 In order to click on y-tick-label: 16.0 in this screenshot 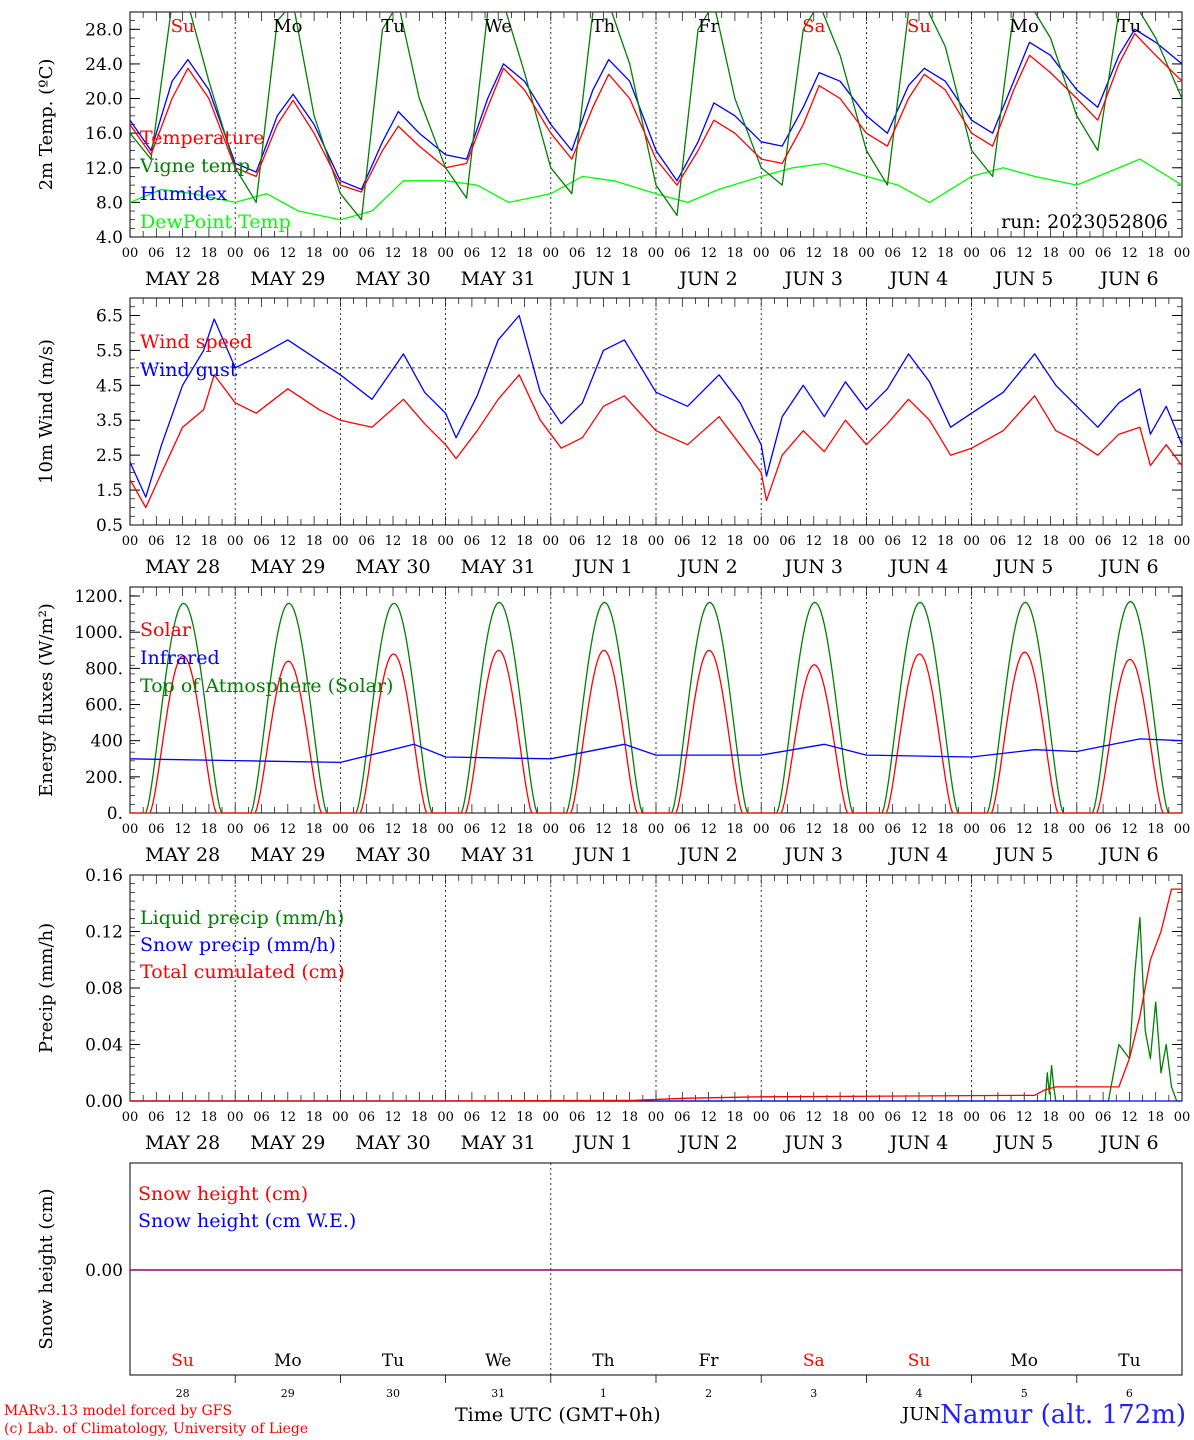, I will do `click(104, 134)`.